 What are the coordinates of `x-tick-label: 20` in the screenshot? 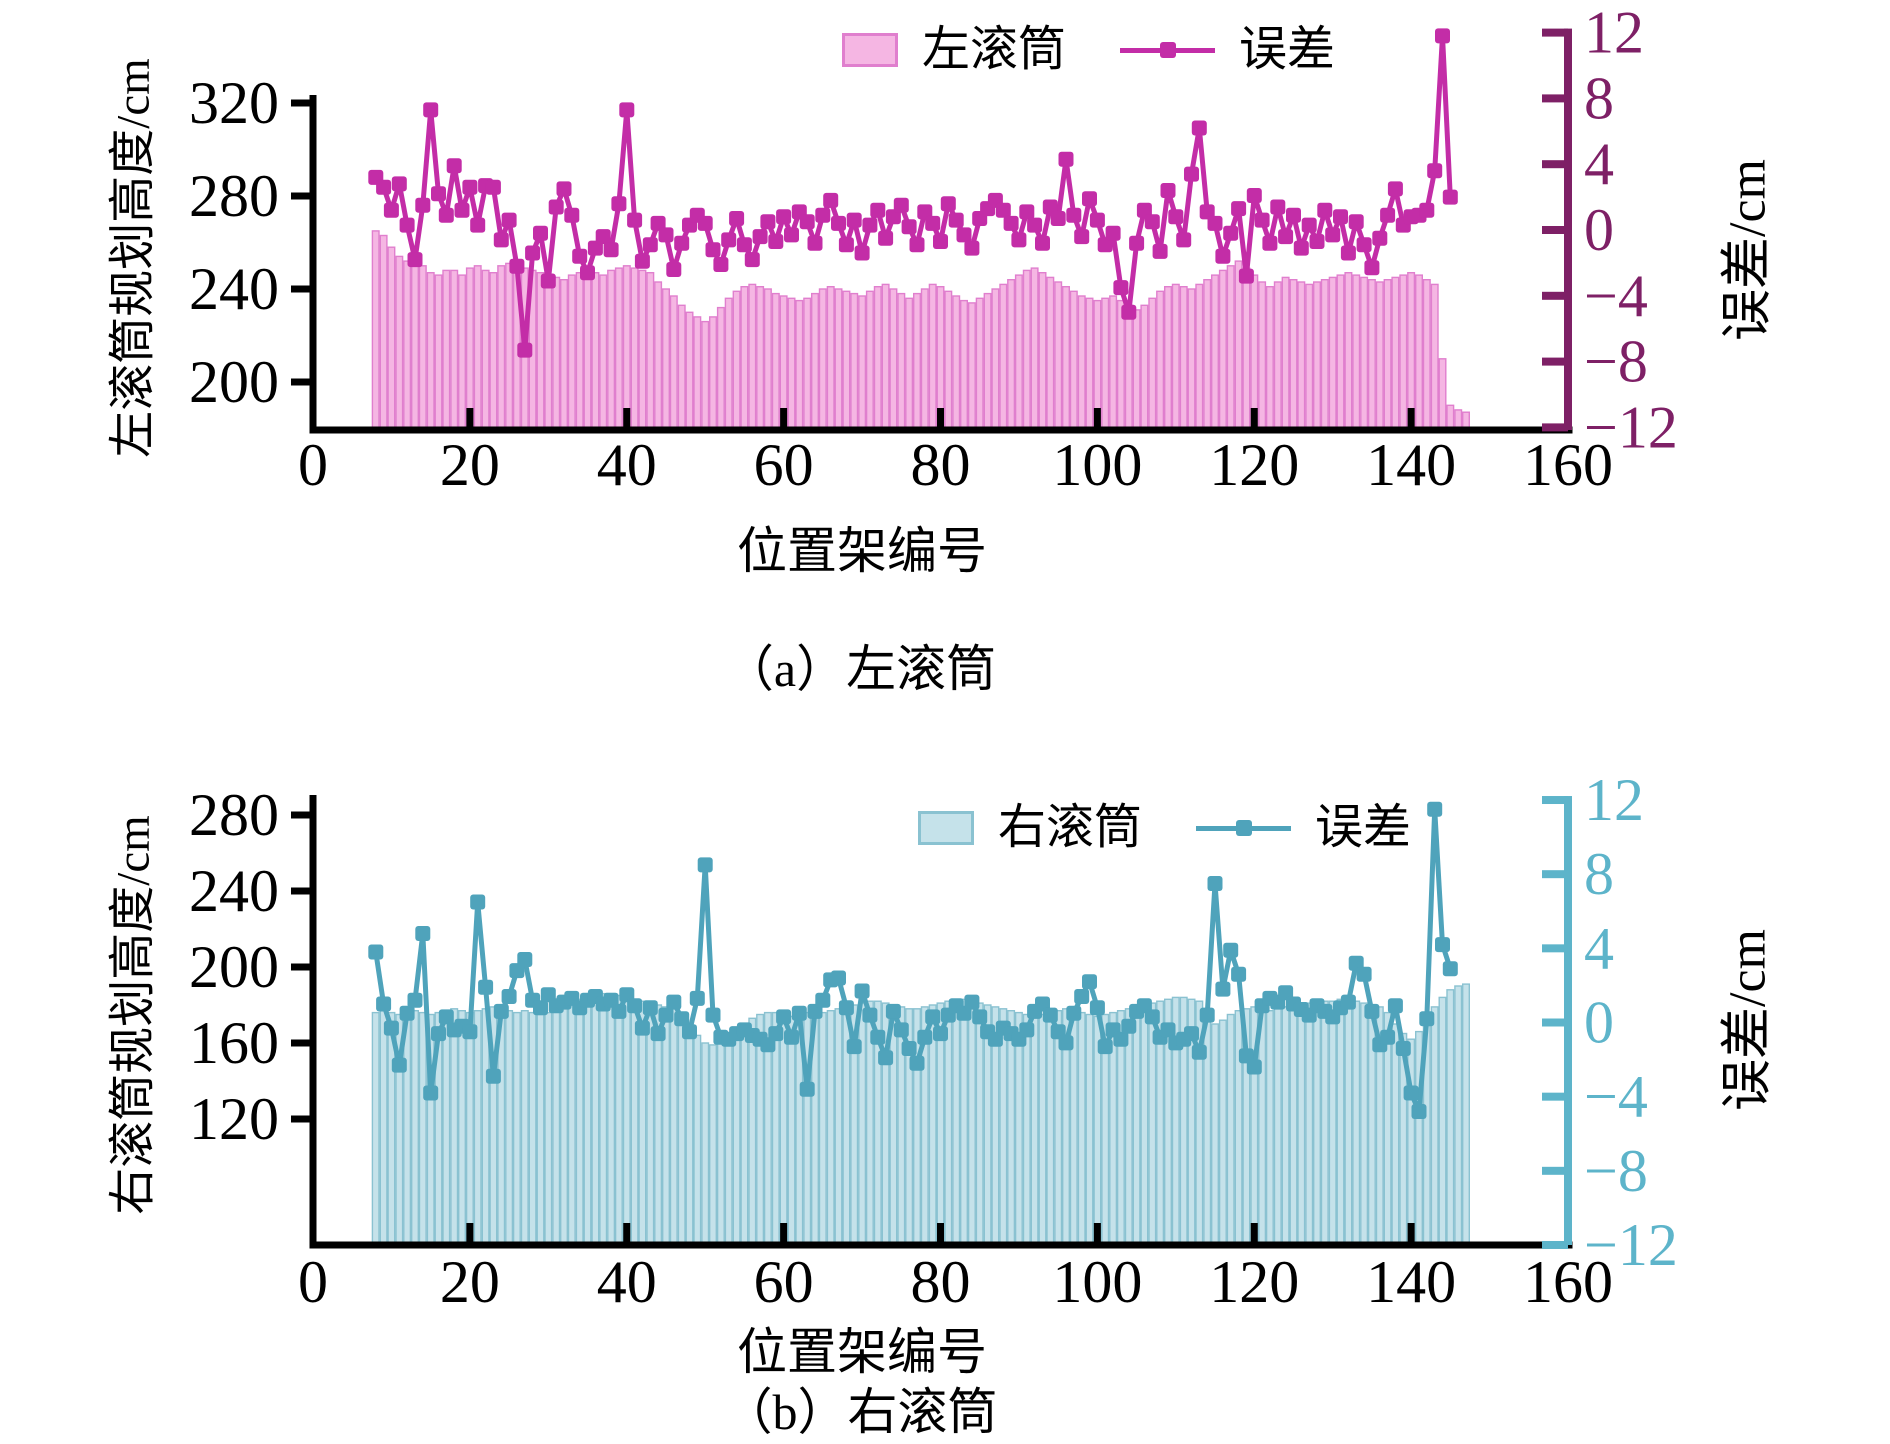 It's located at (470, 465).